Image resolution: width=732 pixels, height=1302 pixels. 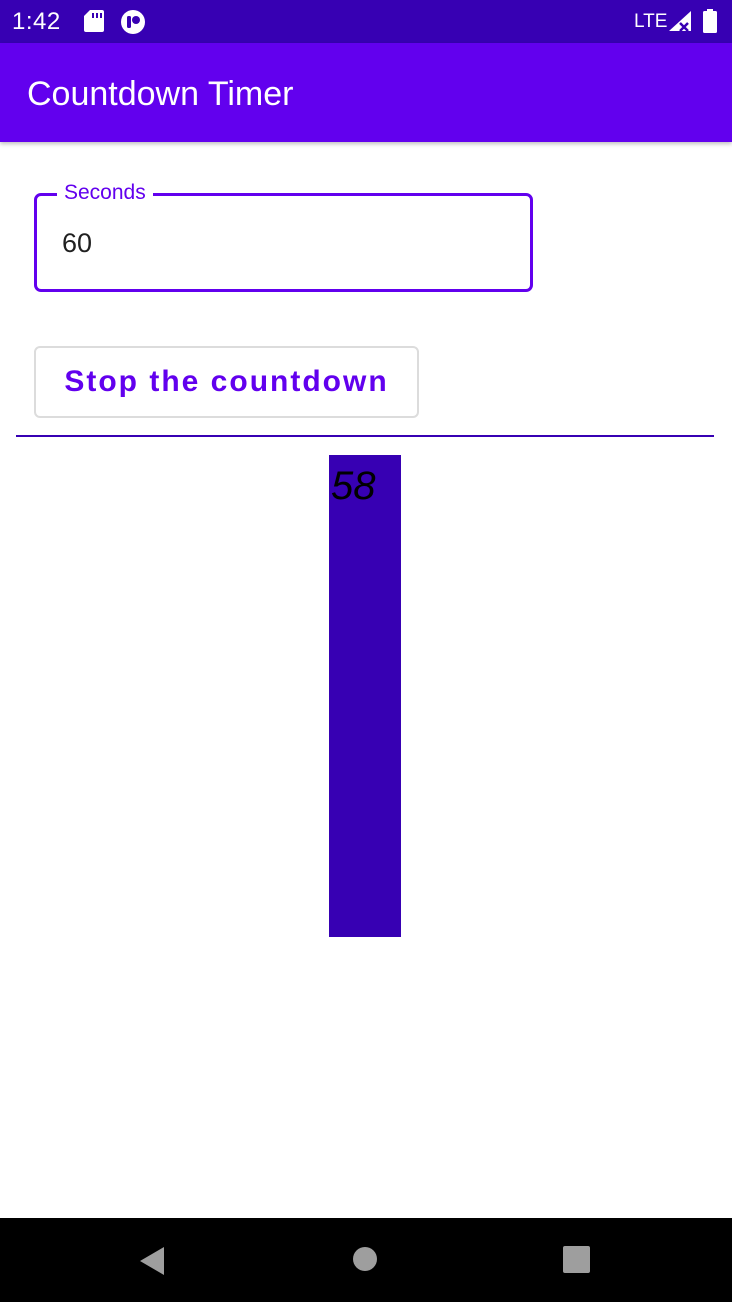 I want to click on app-notification-icon, so click(x=133, y=24).